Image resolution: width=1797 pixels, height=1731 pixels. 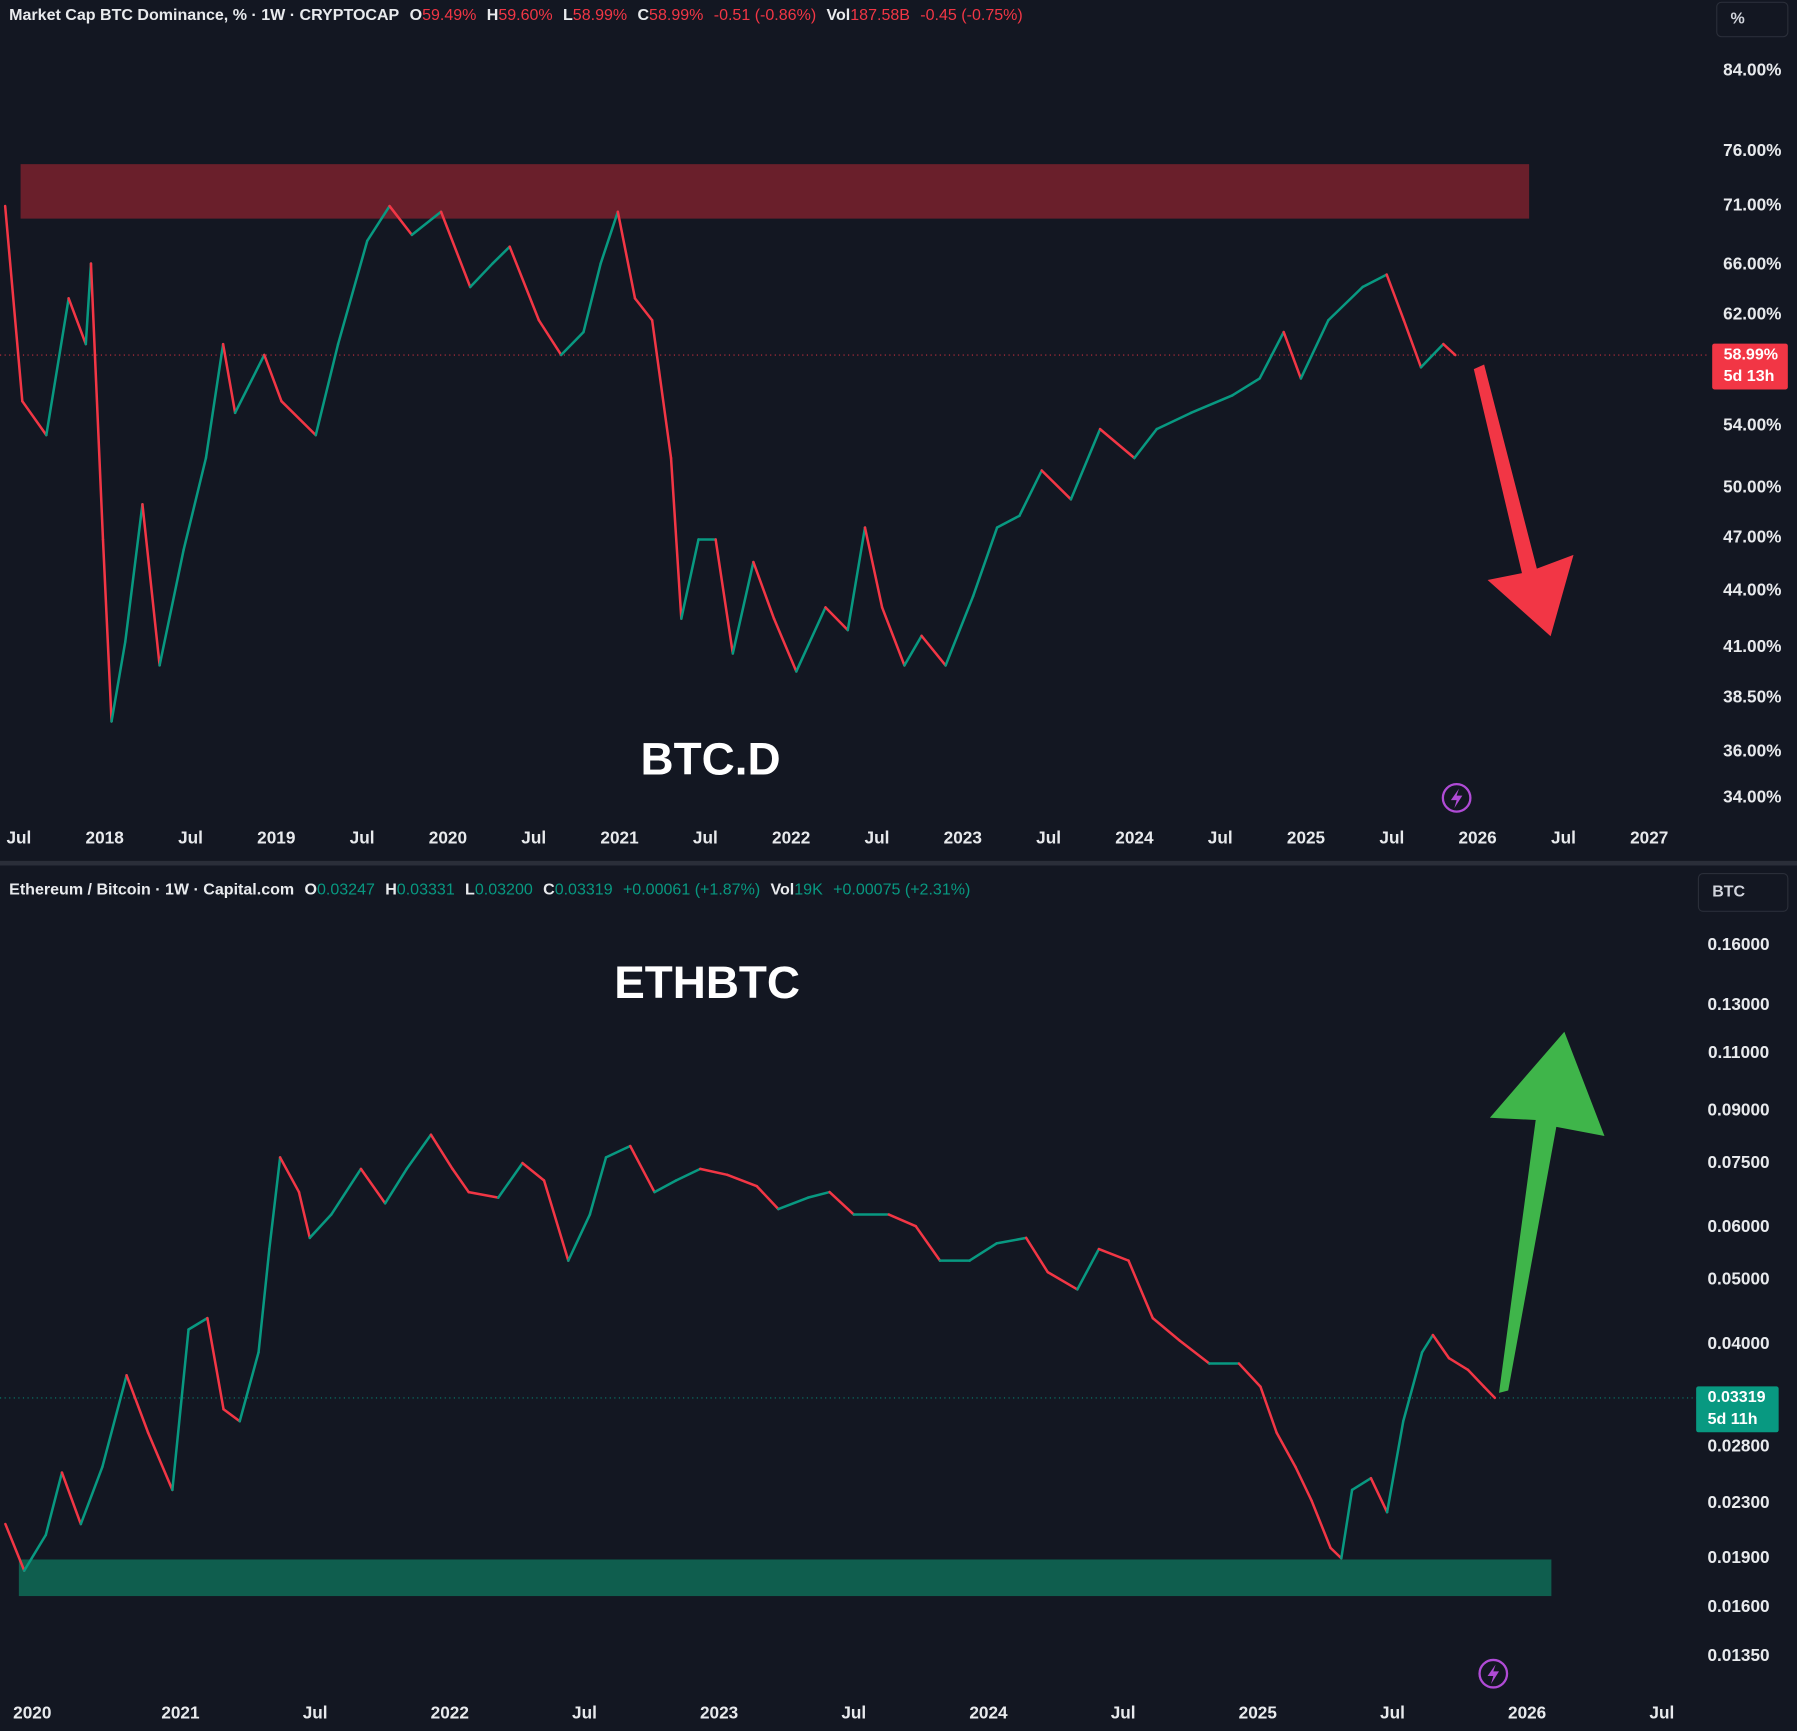 I want to click on y-tick-label: 38.50%, so click(x=1752, y=697).